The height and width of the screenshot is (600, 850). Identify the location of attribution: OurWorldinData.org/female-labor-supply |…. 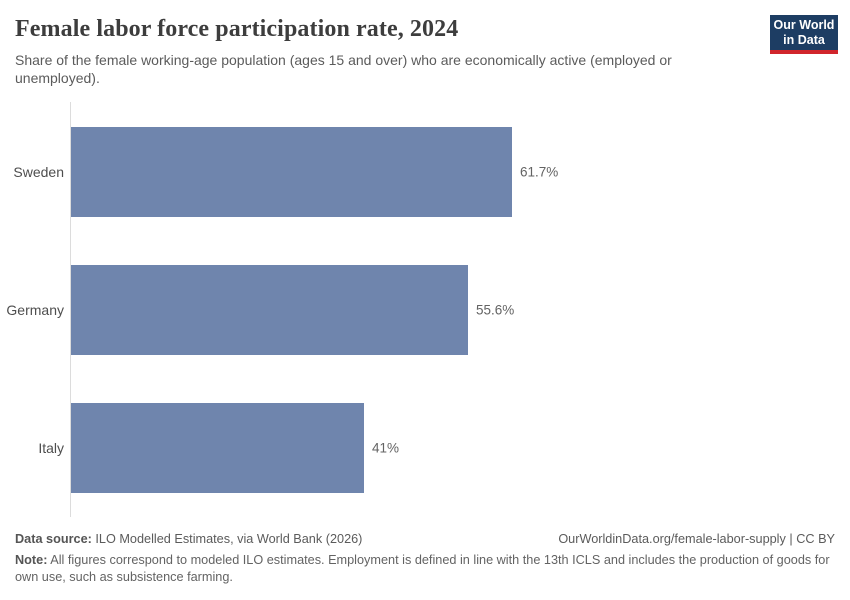
(696, 539).